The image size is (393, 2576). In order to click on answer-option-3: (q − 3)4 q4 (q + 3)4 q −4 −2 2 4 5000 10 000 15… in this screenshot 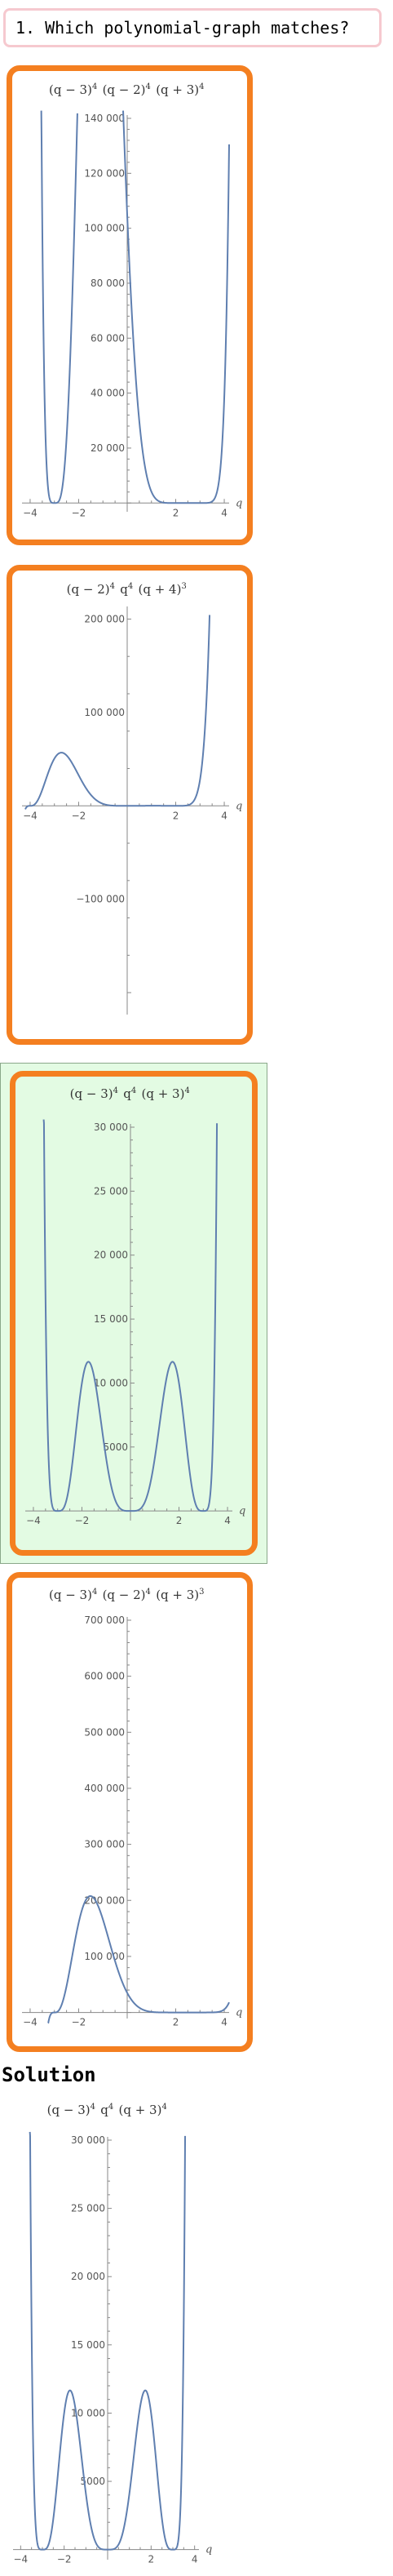, I will do `click(134, 1313)`.